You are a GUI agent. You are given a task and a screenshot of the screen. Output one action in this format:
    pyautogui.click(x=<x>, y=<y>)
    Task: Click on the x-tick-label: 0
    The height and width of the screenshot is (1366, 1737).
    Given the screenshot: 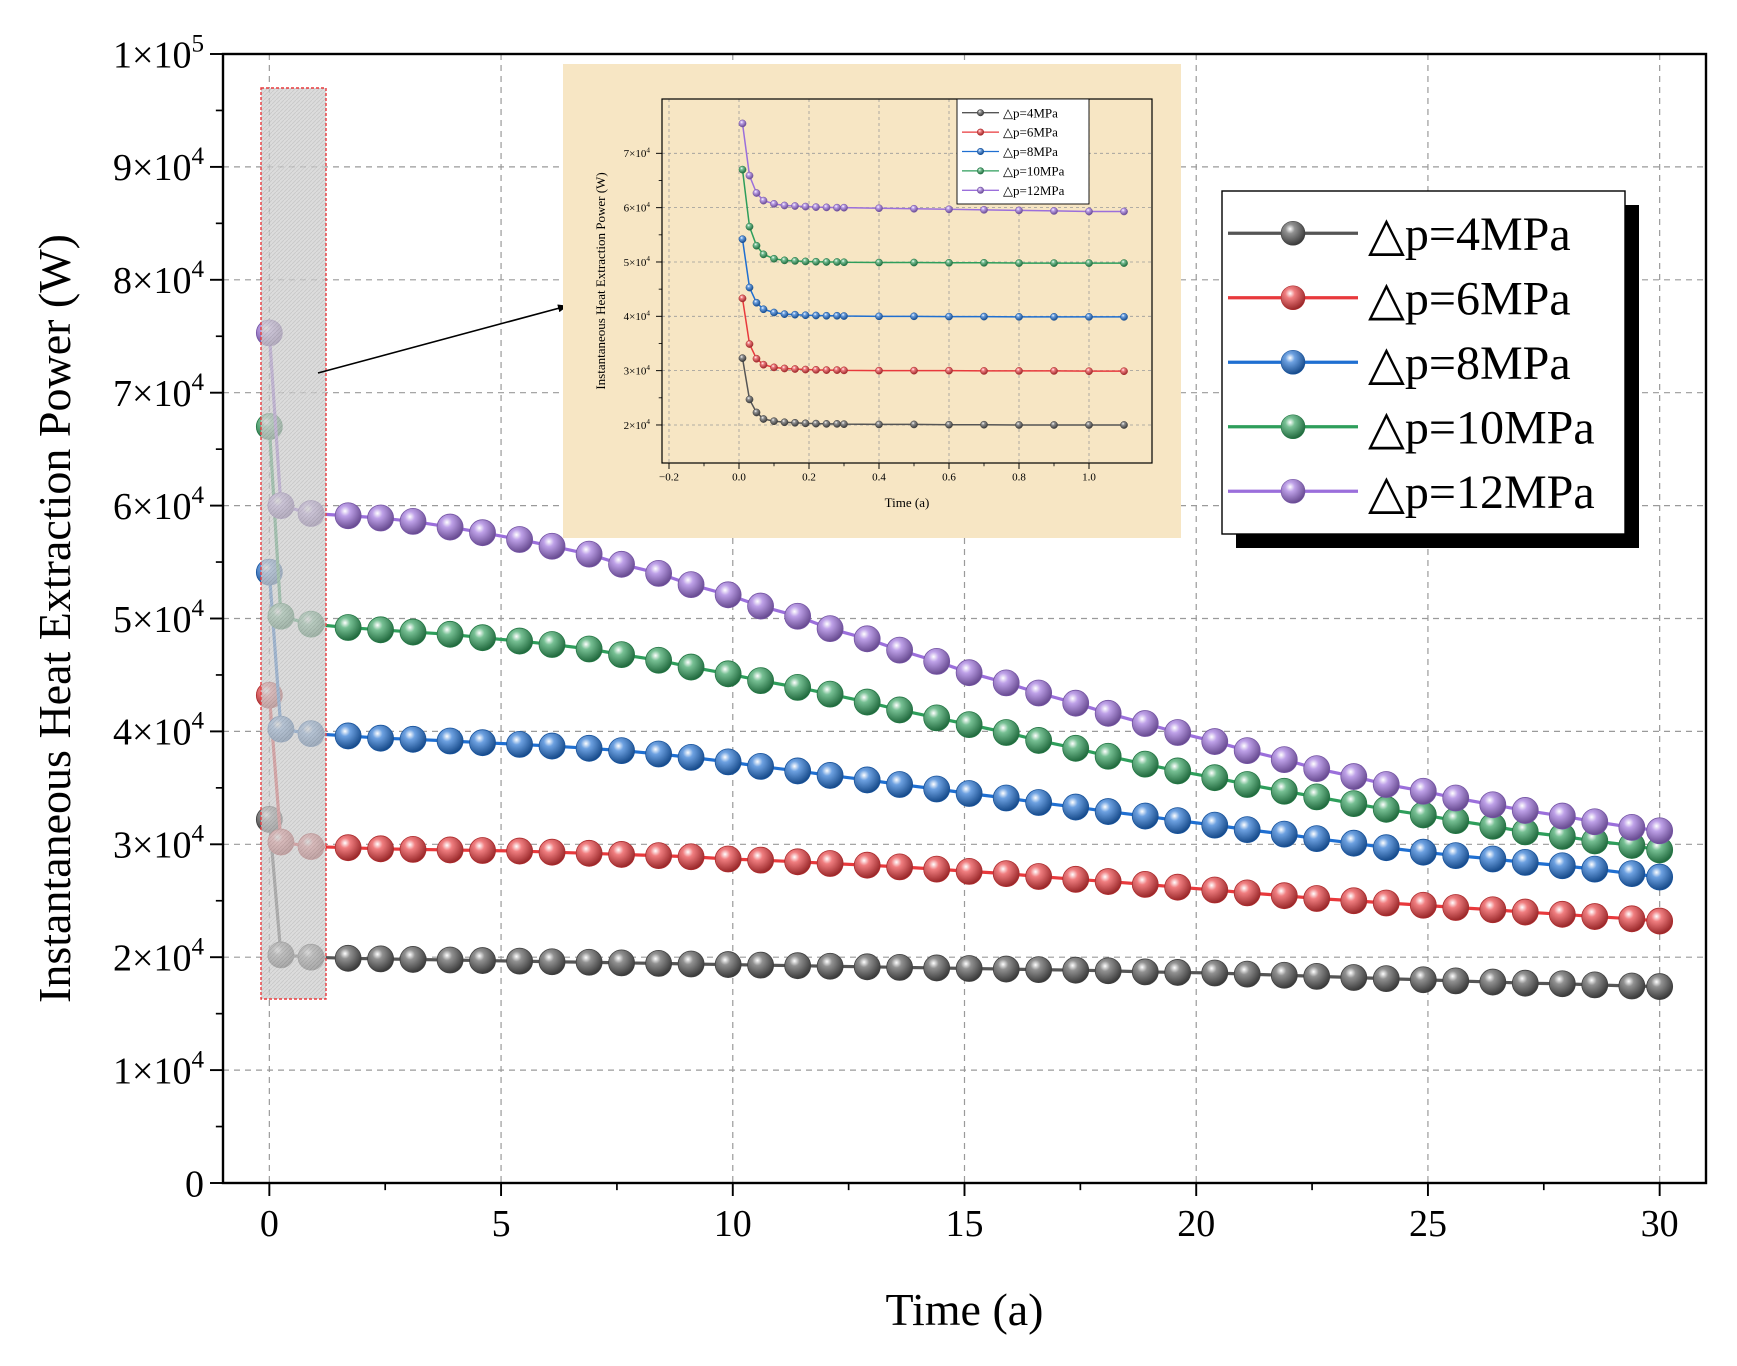 What is the action you would take?
    pyautogui.click(x=269, y=1224)
    